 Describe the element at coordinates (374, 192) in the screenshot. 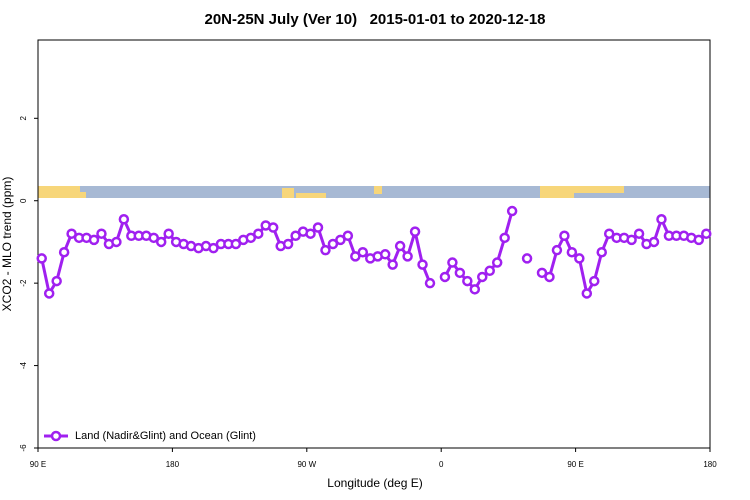

I see `map-strip` at that location.